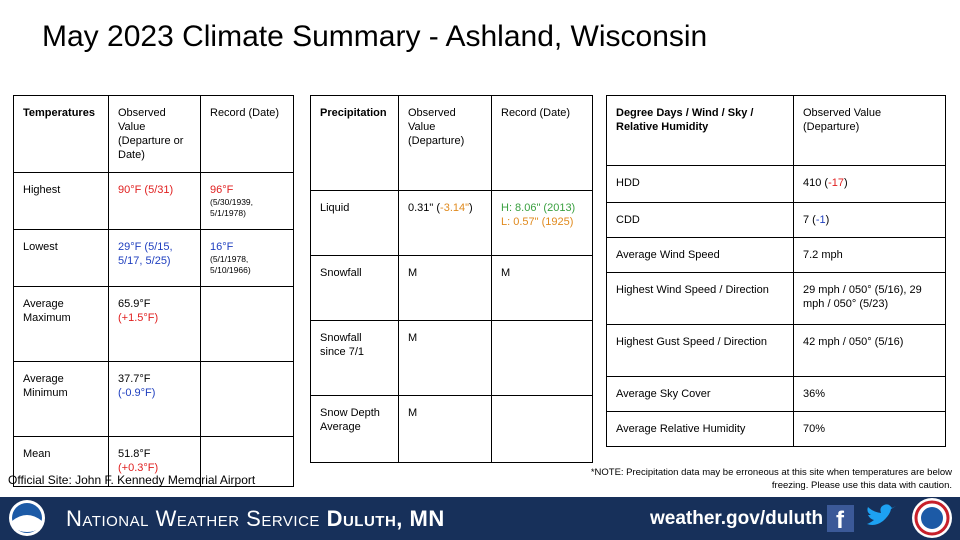 Image resolution: width=960 pixels, height=540 pixels. I want to click on table-cell: 51.8°F (+0.3°F), so click(154, 461).